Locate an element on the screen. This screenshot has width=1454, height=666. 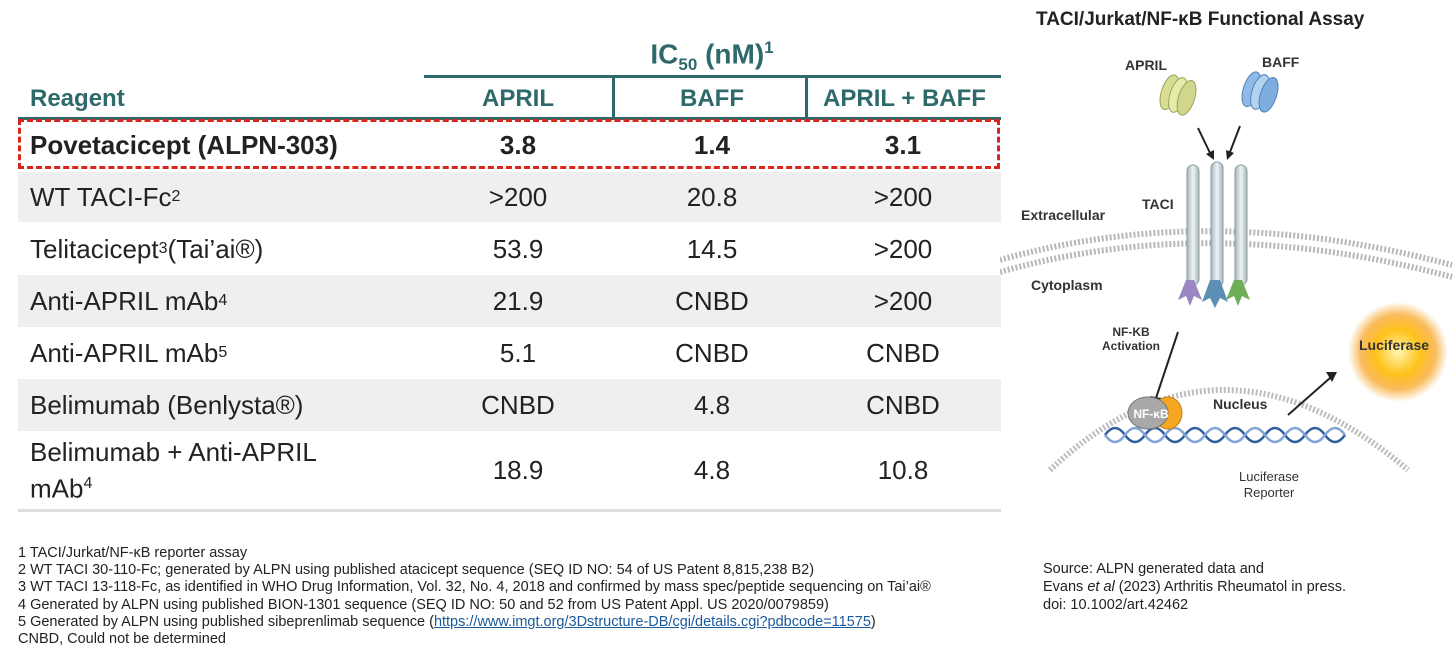
nucleus-membrane is located at coordinates (1228, 430).